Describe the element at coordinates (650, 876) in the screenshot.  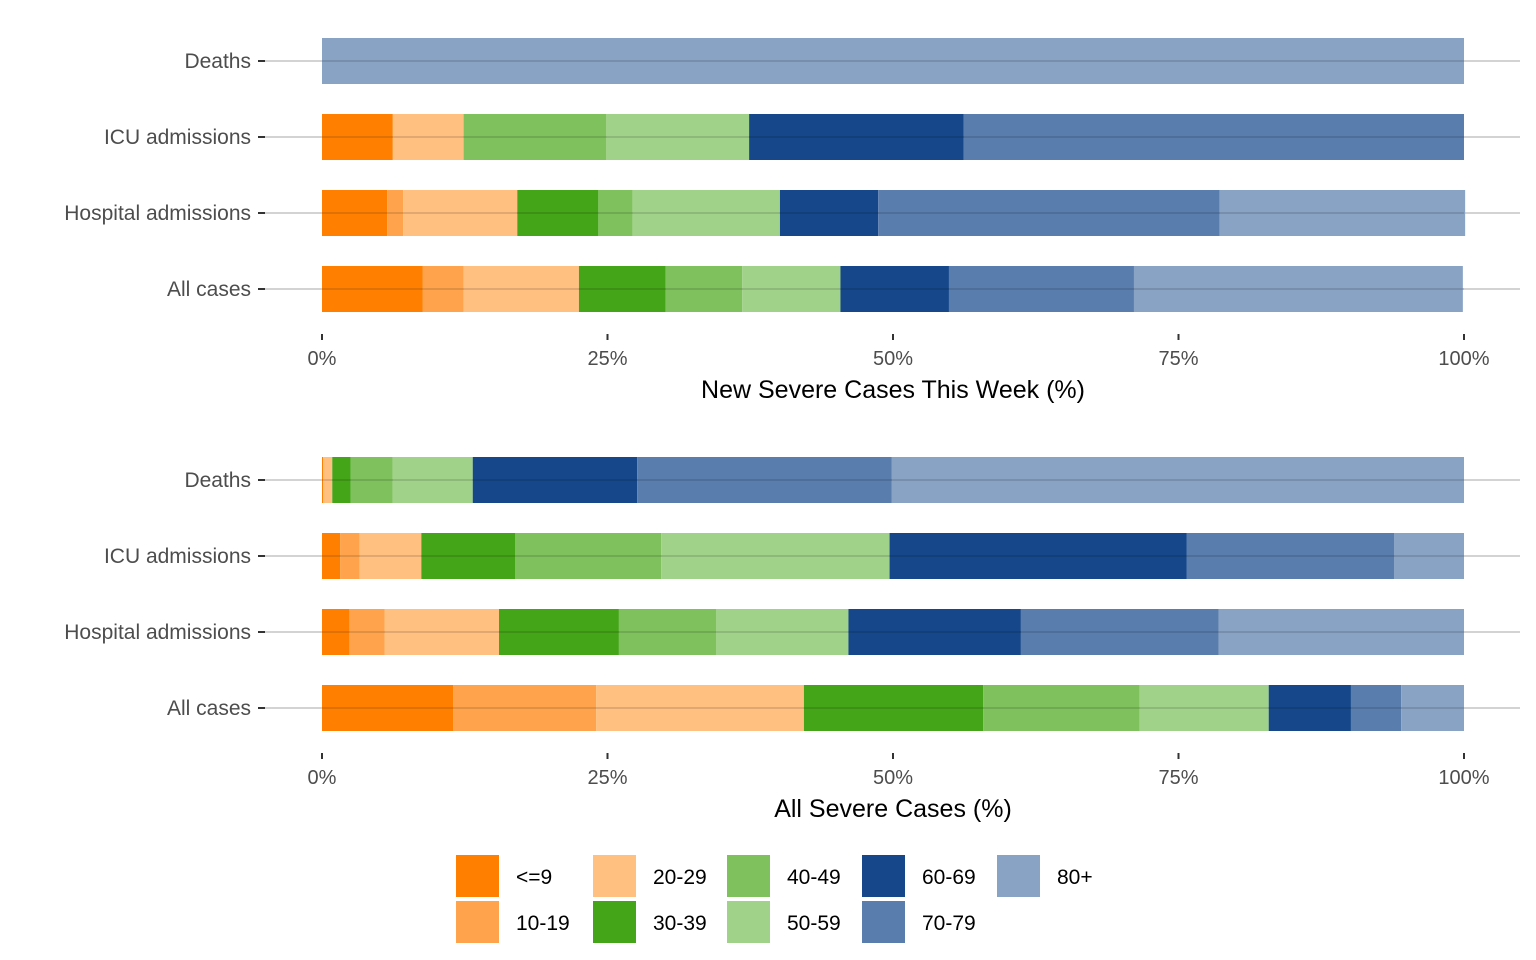
I see `legend-item-20-29: 20-29` at that location.